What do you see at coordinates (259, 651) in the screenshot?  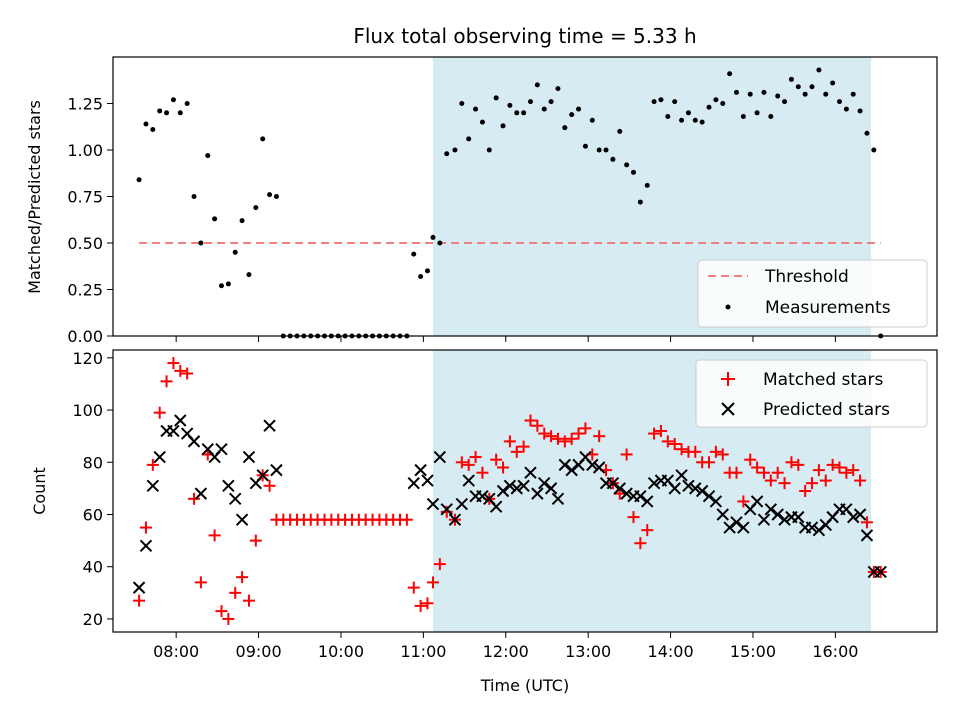 I see `x-tick-label-1: 09:00` at bounding box center [259, 651].